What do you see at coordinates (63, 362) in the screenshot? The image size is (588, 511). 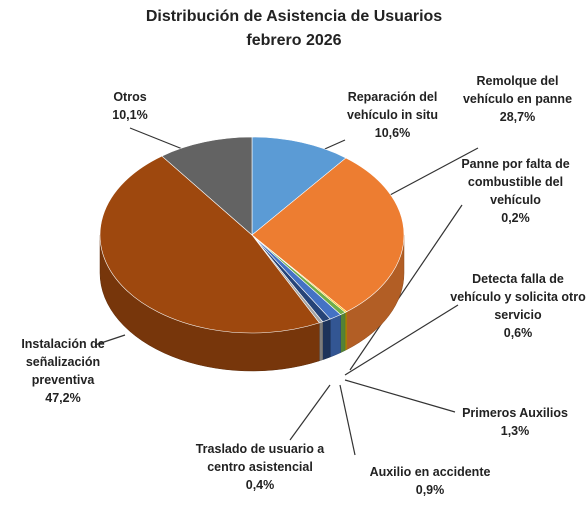 I see `slice-name: Instalación de señalización preventiva` at bounding box center [63, 362].